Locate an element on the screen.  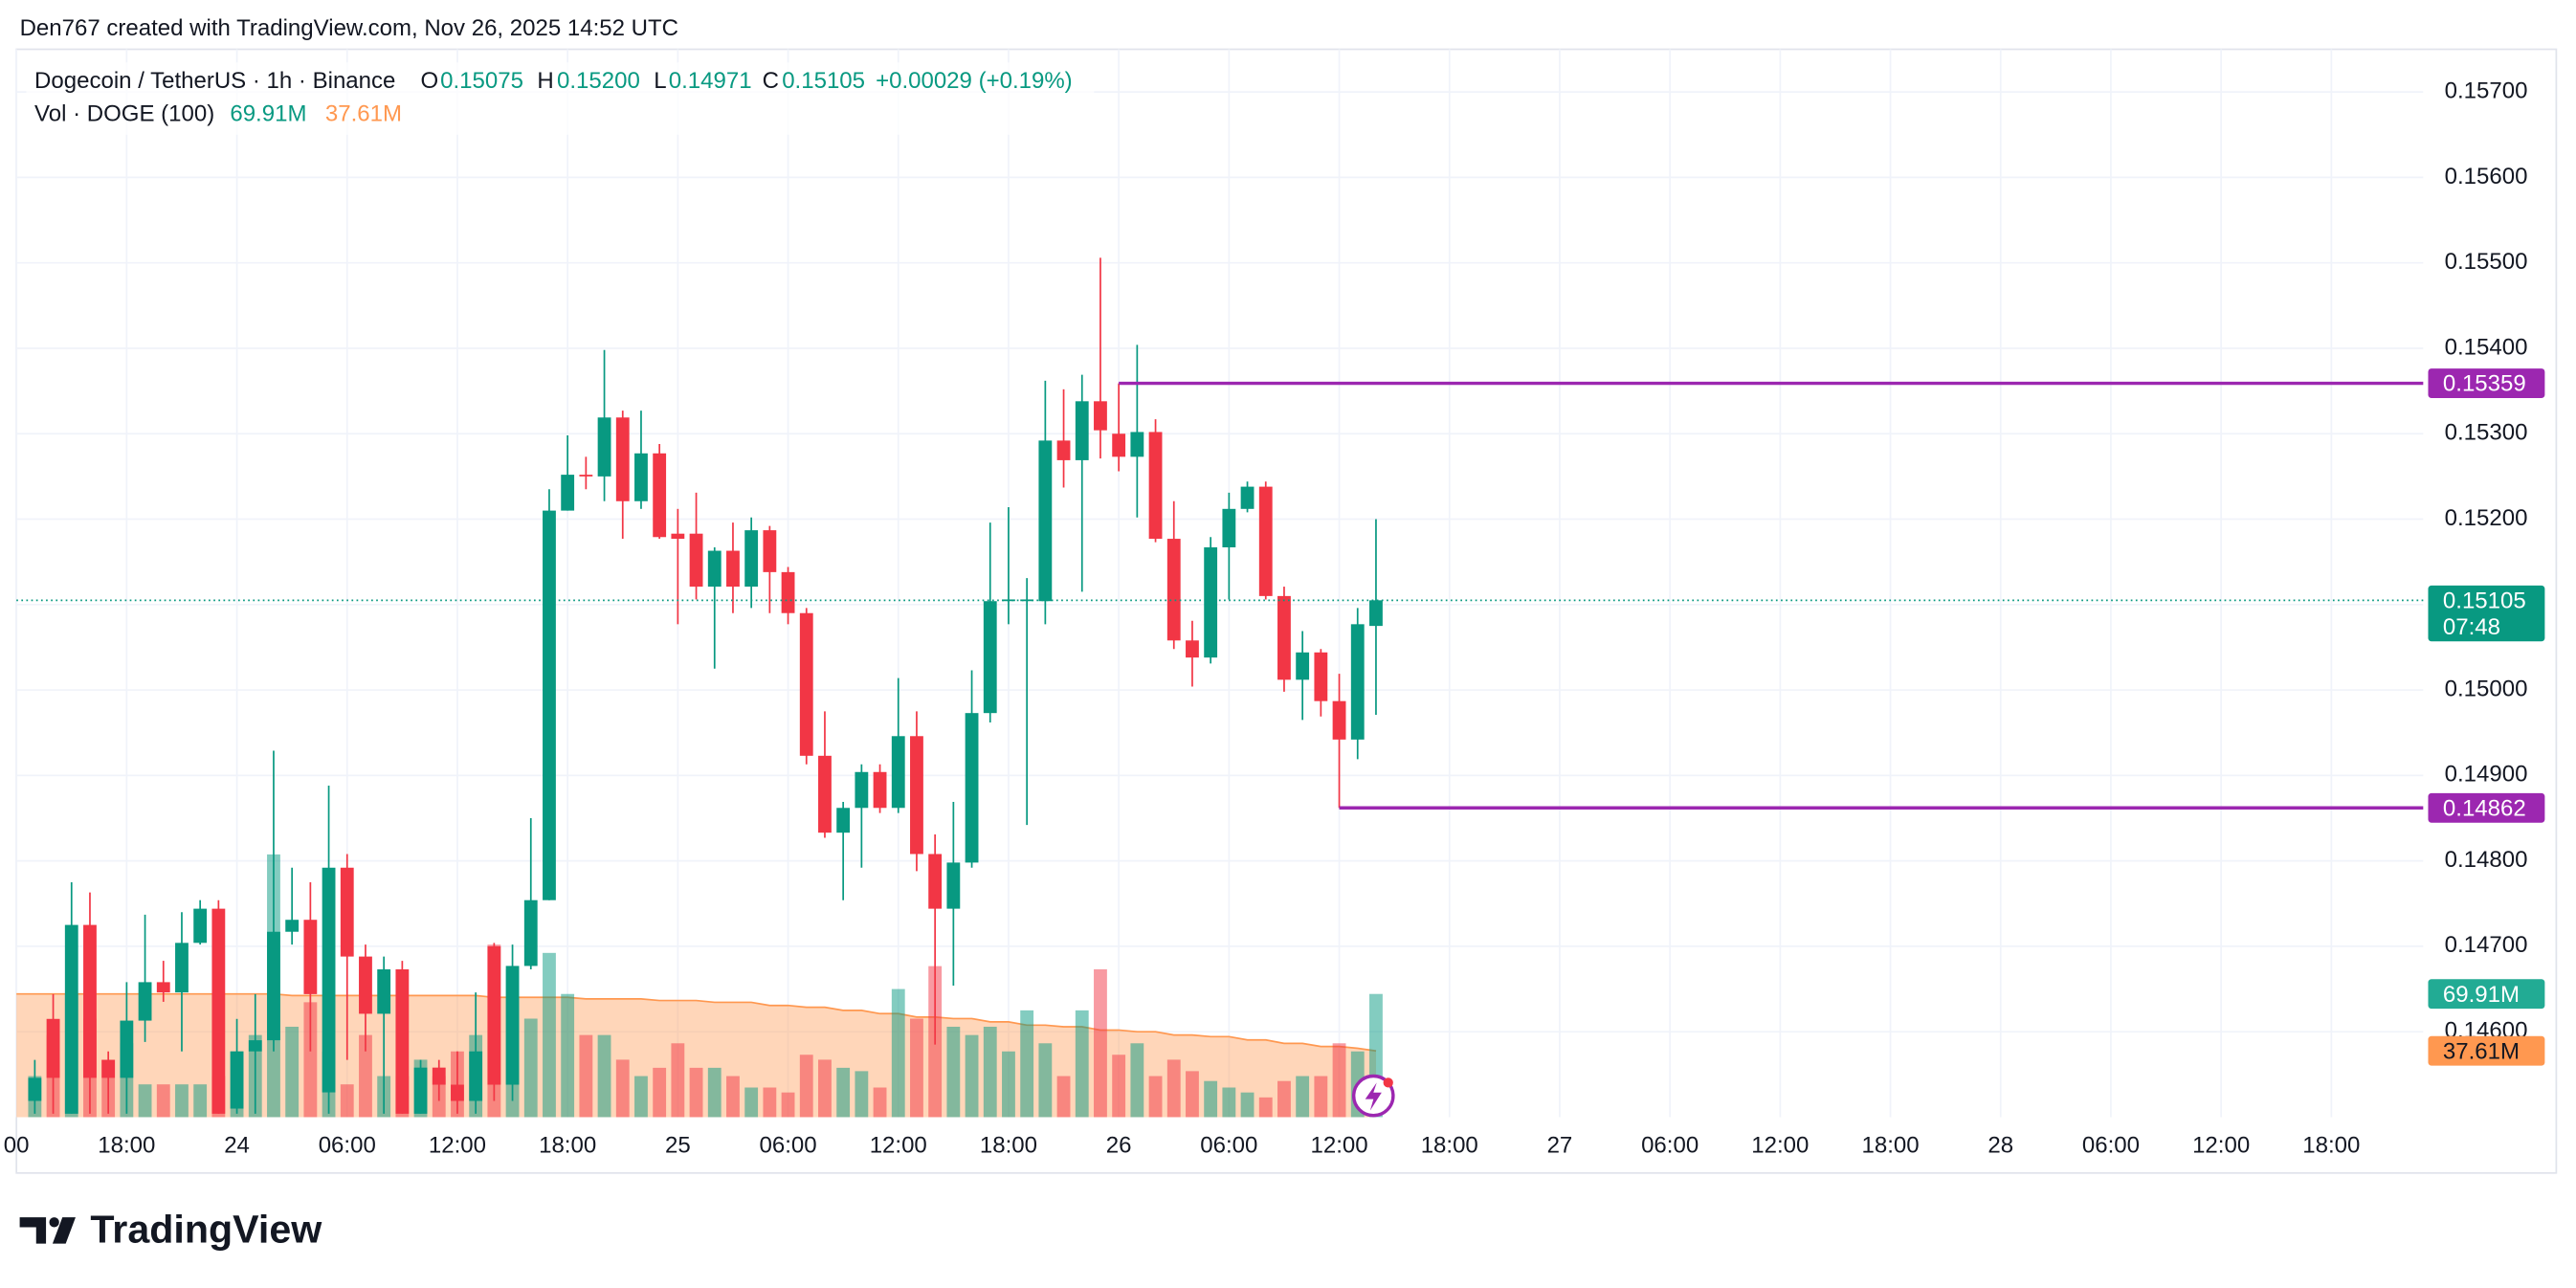
y-tick-label: 0.15600 is located at coordinates (2486, 176).